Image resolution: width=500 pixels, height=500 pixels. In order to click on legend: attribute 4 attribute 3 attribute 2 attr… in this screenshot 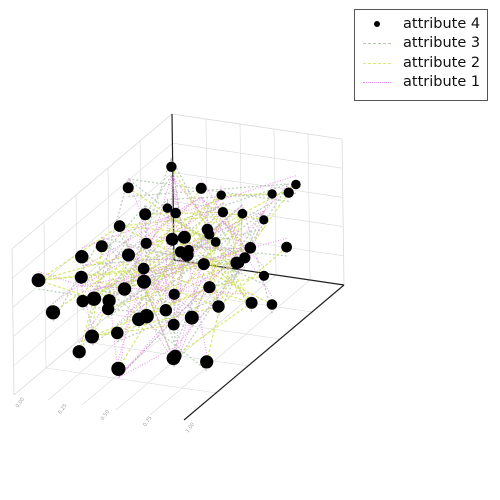, I will do `click(421, 55)`.